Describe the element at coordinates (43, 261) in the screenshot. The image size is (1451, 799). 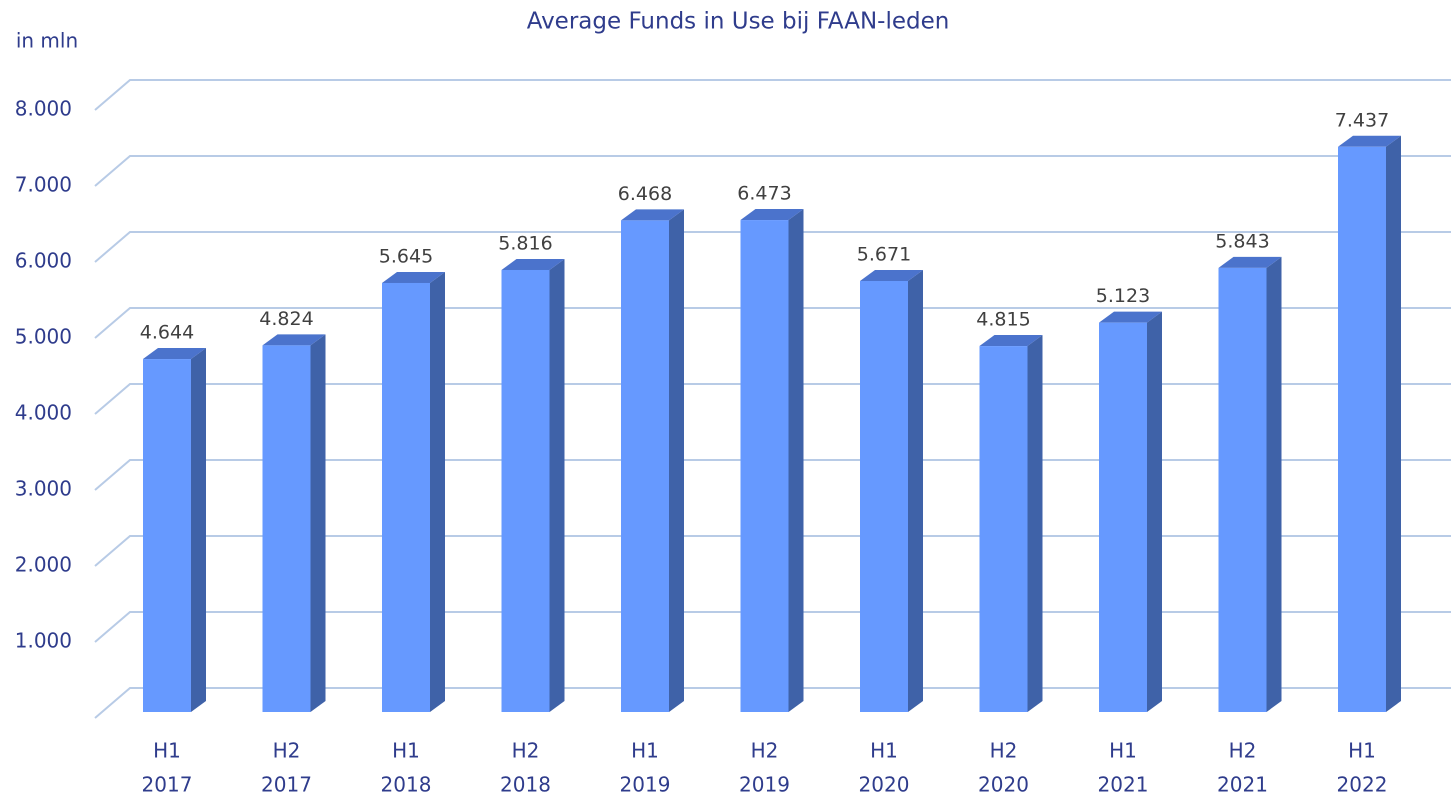
I see `y-tick-label: 6.000` at that location.